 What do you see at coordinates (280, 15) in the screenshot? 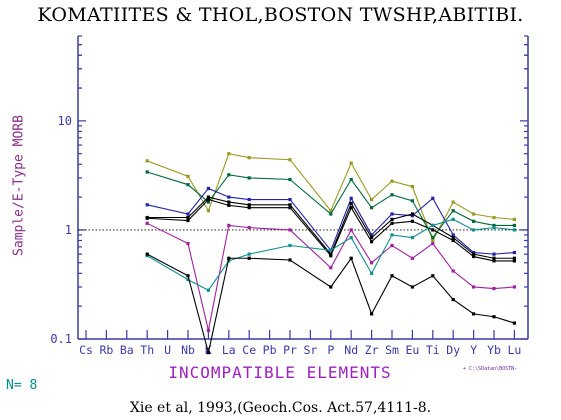
I see `chart-title: KOMATIITES & THOL,BOSTON TWSHP,ABITIBI.` at bounding box center [280, 15].